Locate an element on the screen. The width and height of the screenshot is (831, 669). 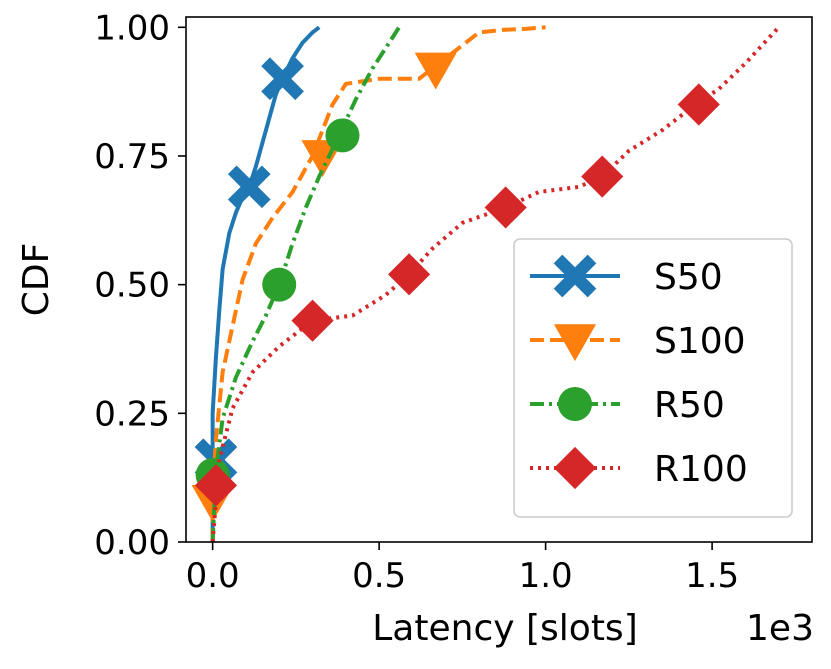
legend-label: R50 is located at coordinates (689, 405).